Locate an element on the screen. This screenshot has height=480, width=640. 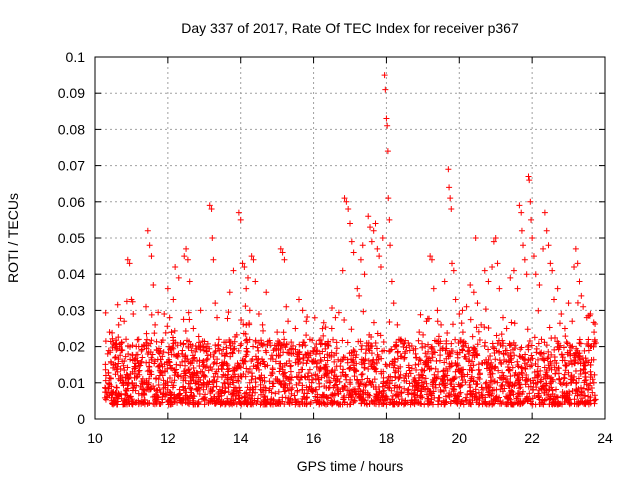
x-tick-label: 22 is located at coordinates (532, 438).